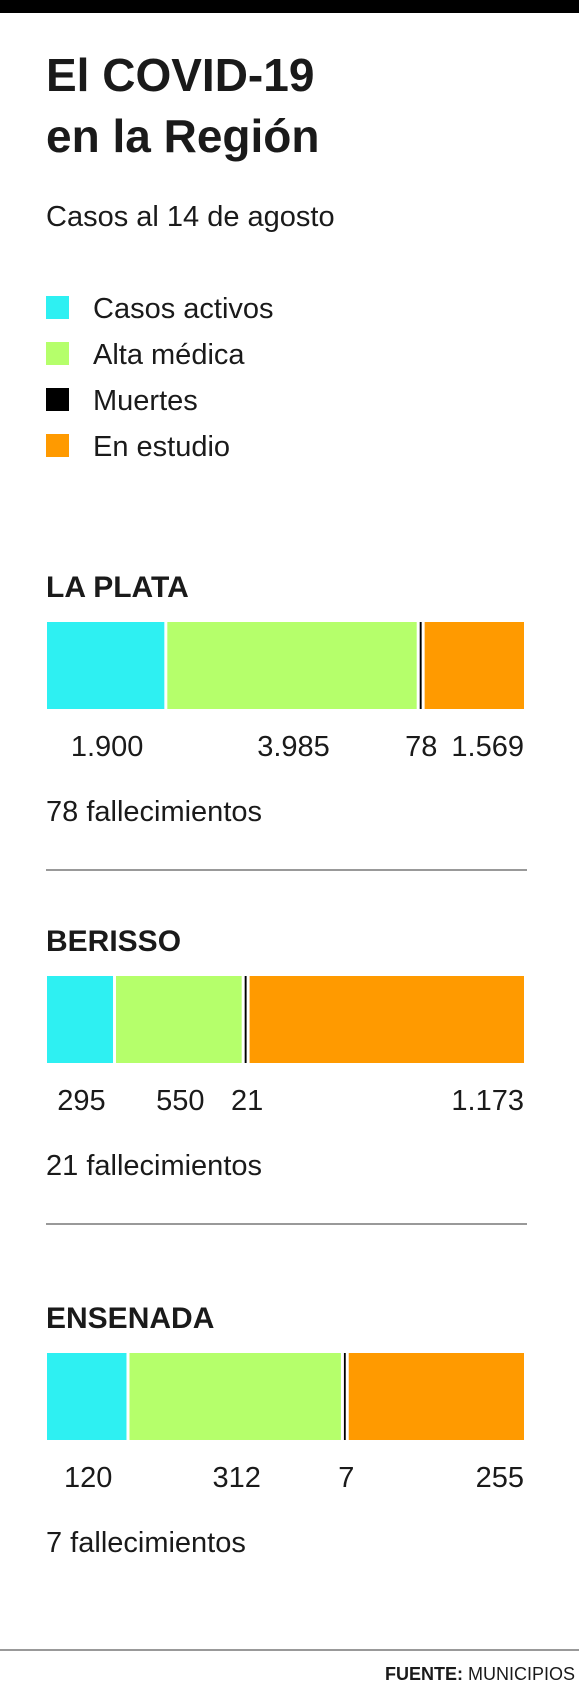 The image size is (579, 1696). I want to click on legend-label: Muertes, so click(145, 401).